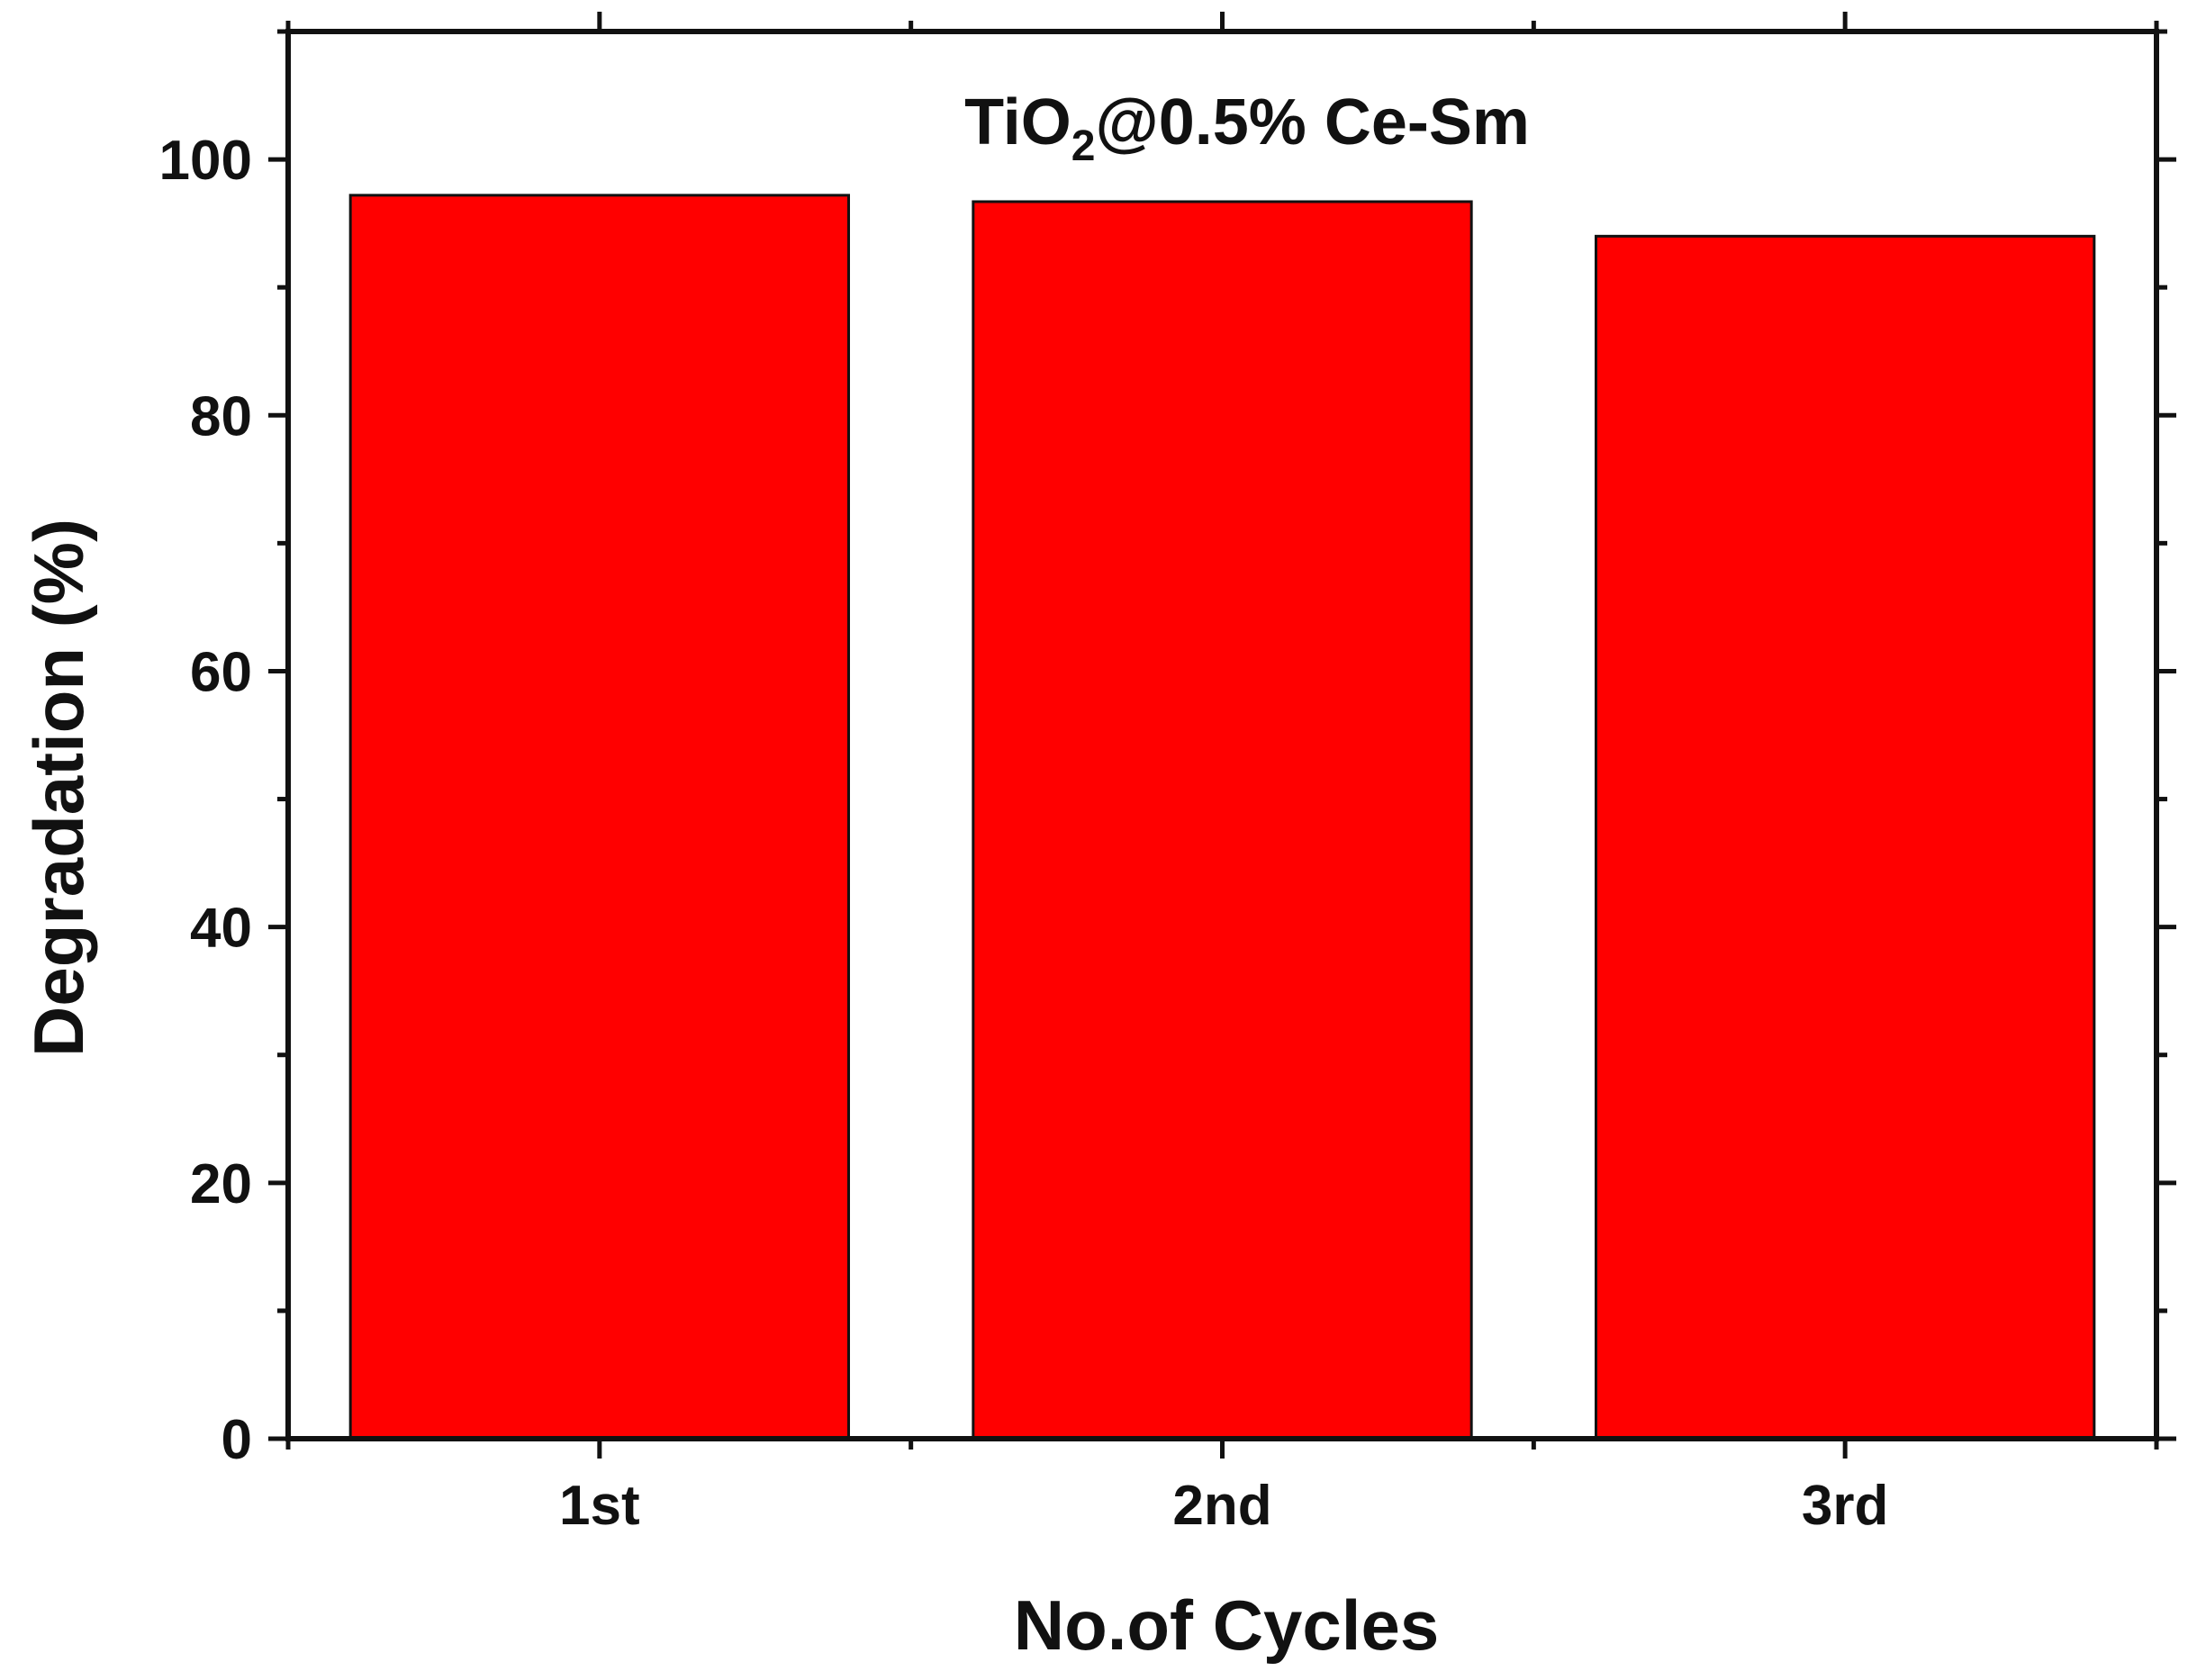  Describe the element at coordinates (1083, 146) in the screenshot. I see `chart-title-subscript: 2` at that location.